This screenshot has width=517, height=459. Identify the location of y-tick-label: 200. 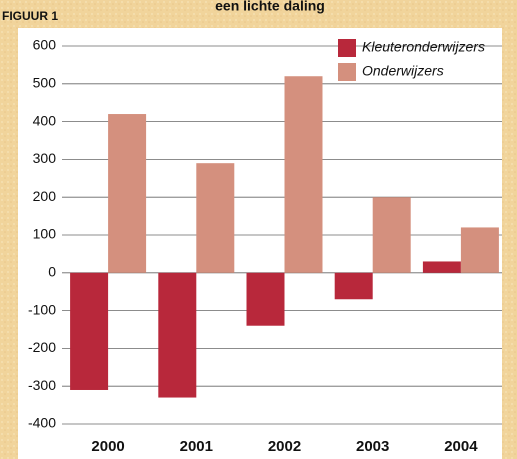
(45, 196).